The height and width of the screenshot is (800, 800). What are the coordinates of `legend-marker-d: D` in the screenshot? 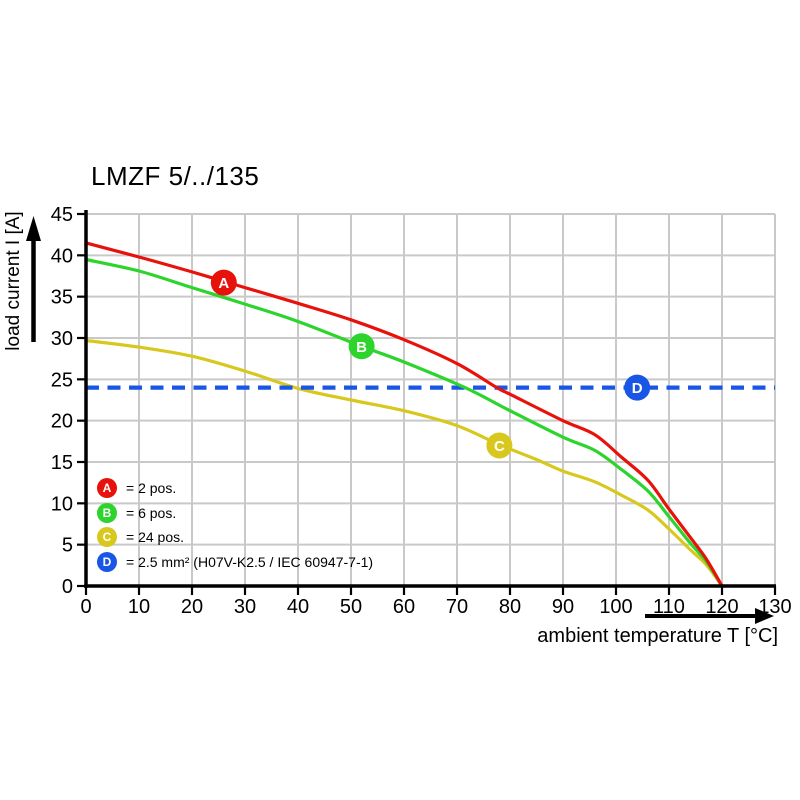 It's located at (107, 561).